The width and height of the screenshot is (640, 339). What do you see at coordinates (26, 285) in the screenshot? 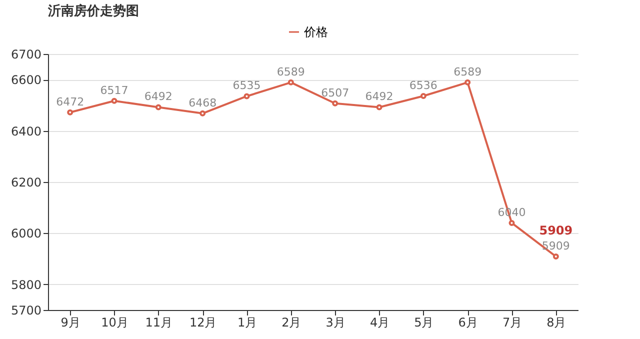
I see `y-tick-label: 5800` at bounding box center [26, 285].